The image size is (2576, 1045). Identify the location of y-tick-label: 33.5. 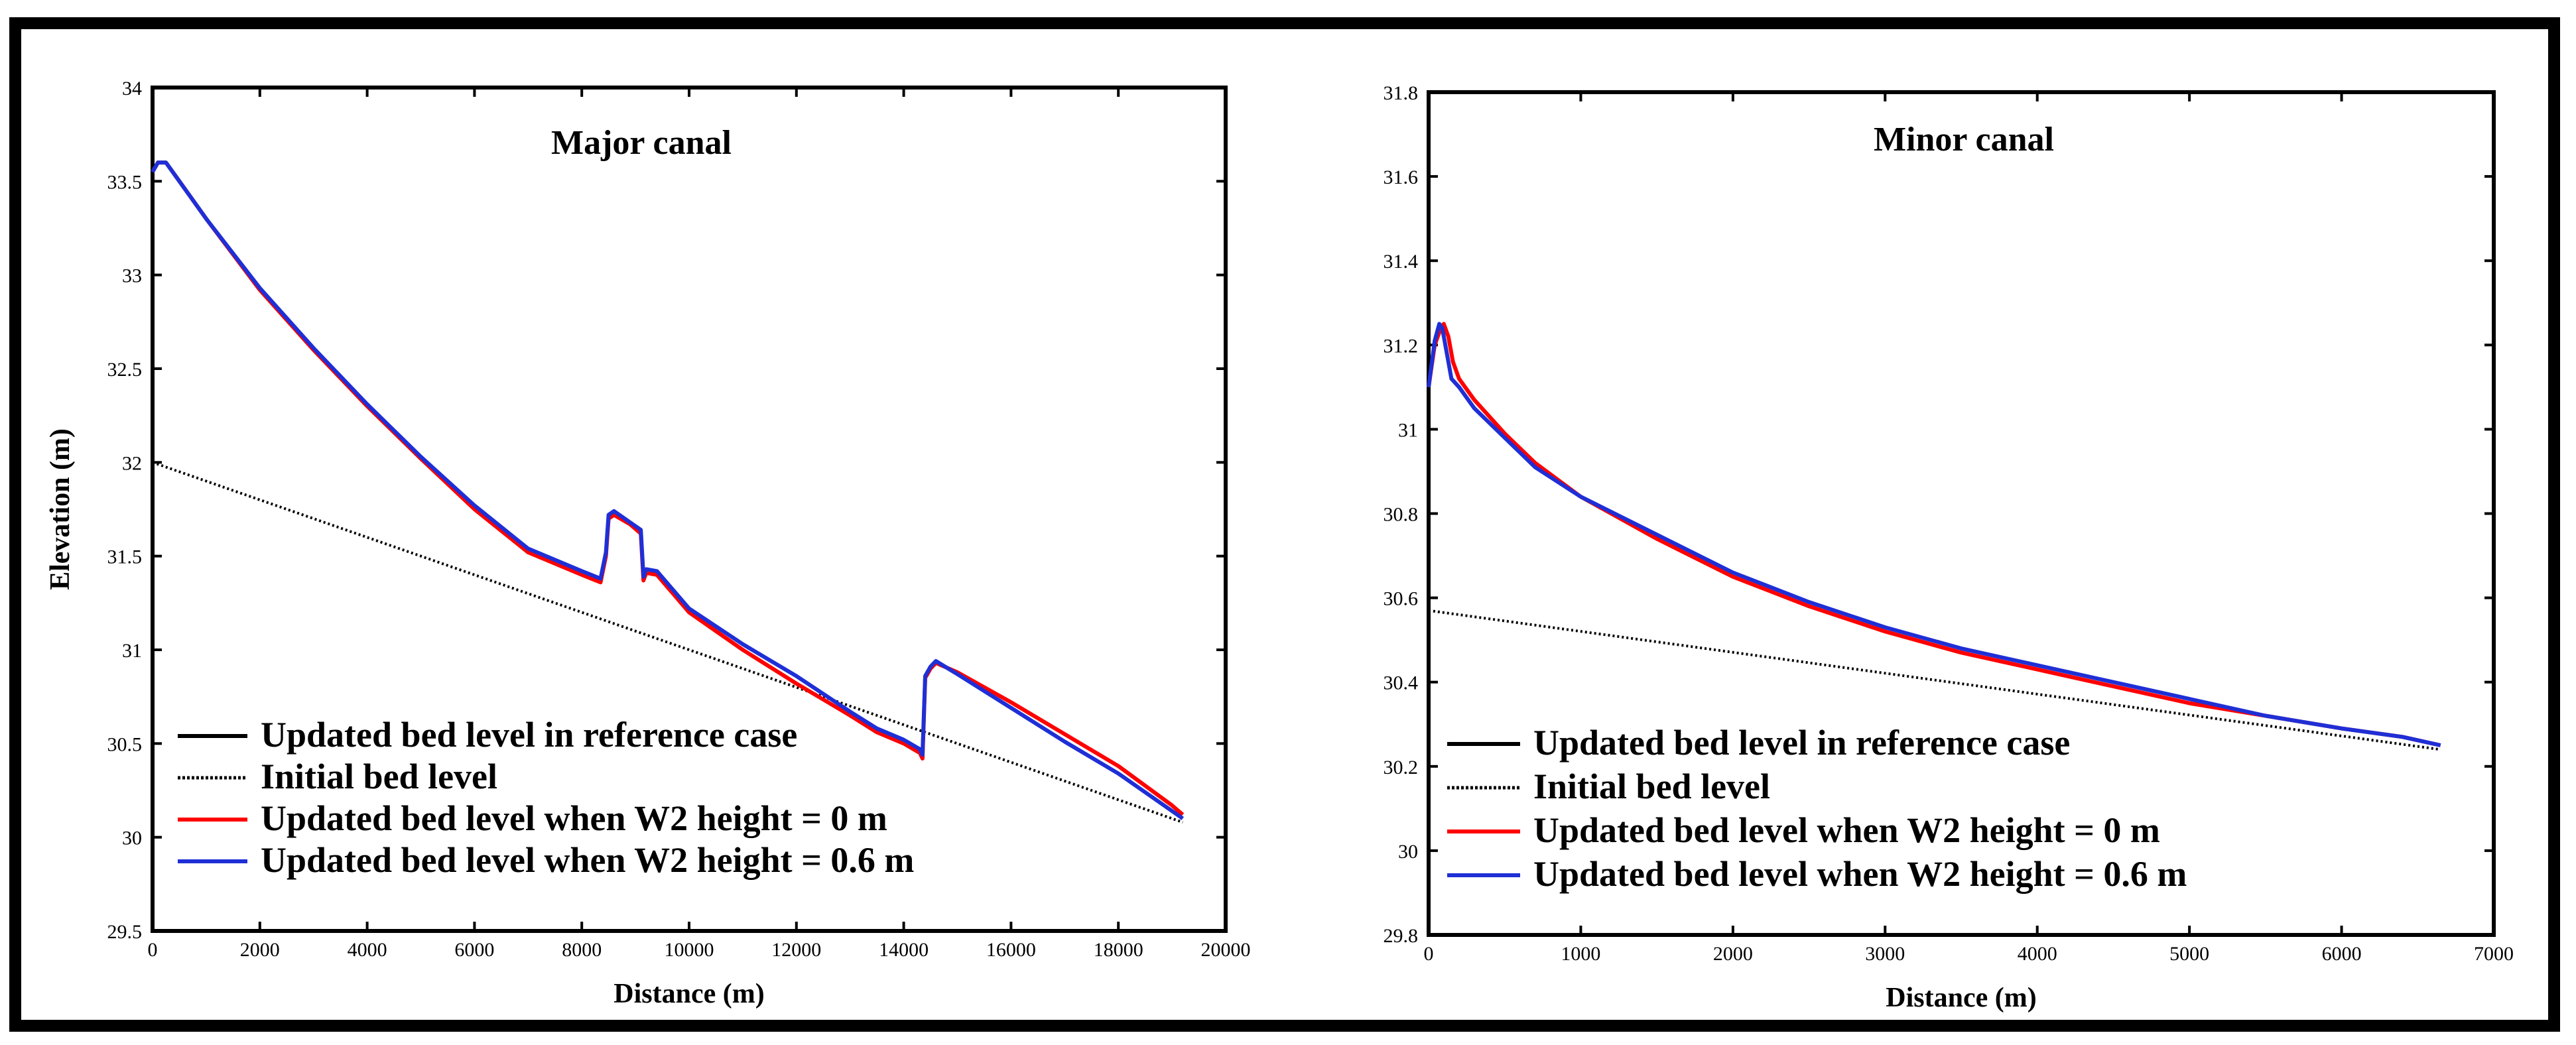
(125, 182).